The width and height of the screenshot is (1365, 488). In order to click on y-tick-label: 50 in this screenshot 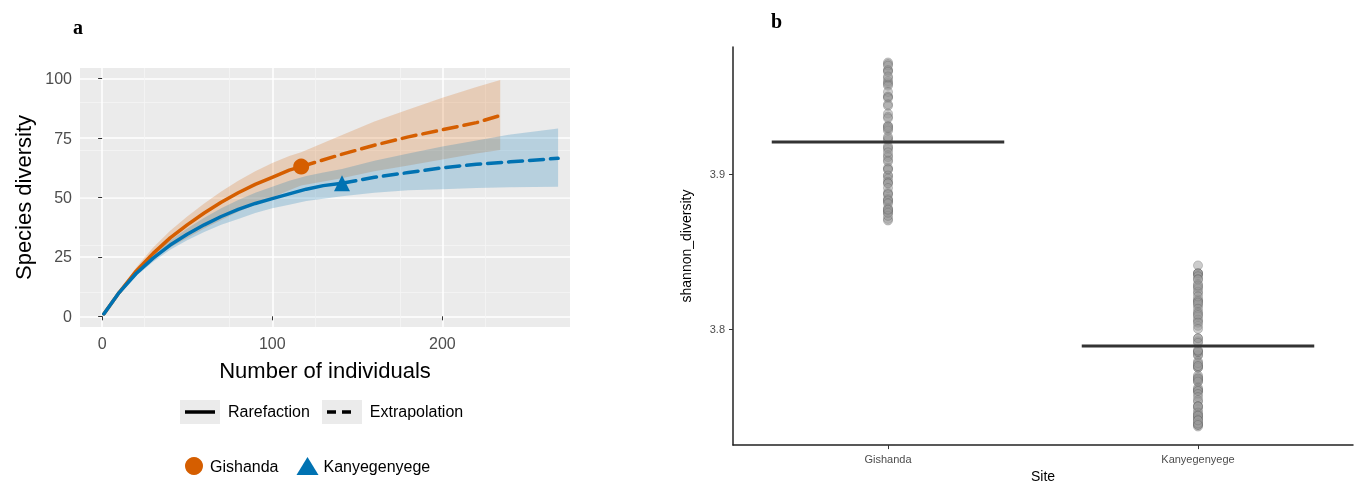, I will do `click(63, 197)`.